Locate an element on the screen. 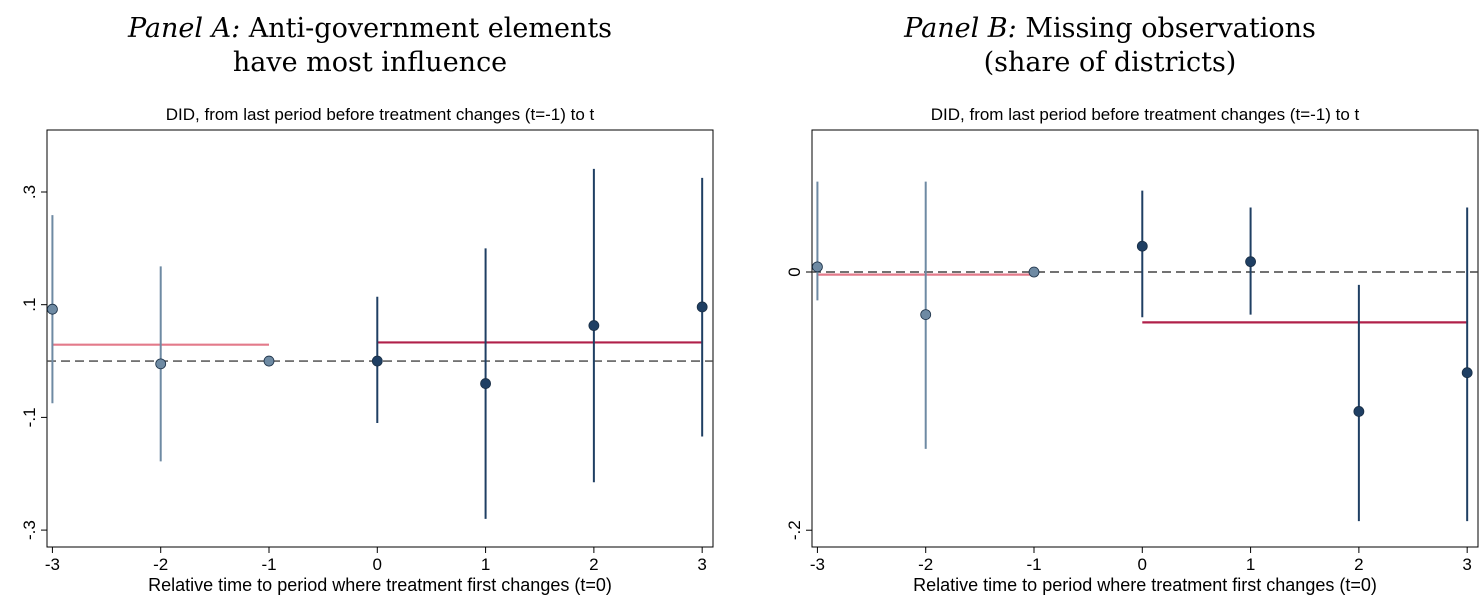 This screenshot has width=1480, height=602. panel-a-heading-line1: Anti-government elements is located at coordinates (430, 28).